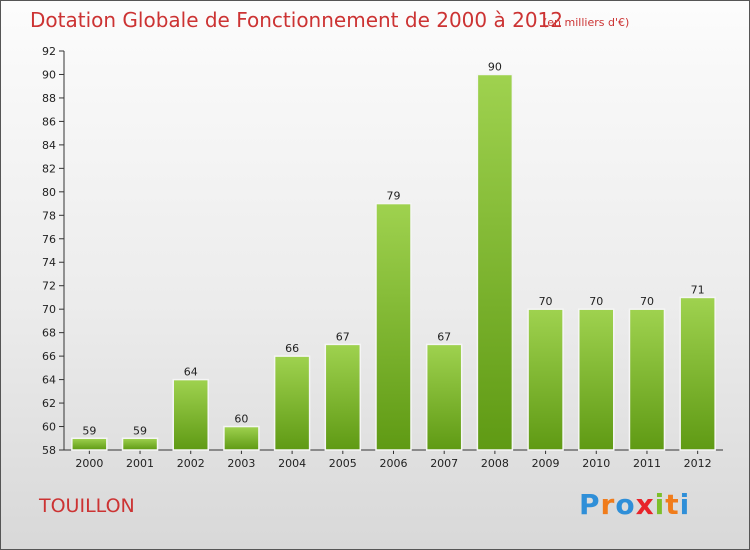 This screenshot has width=750, height=550. What do you see at coordinates (49, 450) in the screenshot?
I see `y-tick-label: 58` at bounding box center [49, 450].